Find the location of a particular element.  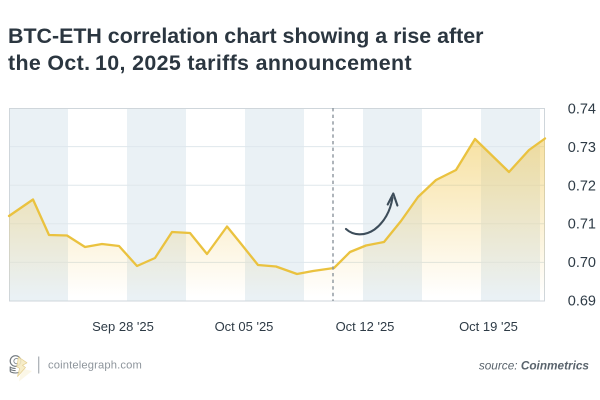

svg-text: 0.69 is located at coordinates (582, 302).